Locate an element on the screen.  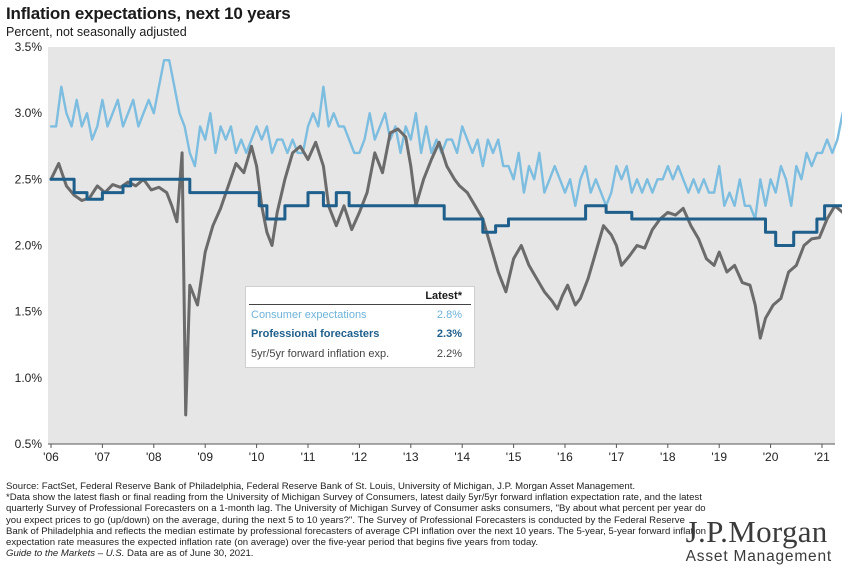
legend-row-professional: Professional forecasters 2.3% is located at coordinates (356, 336).